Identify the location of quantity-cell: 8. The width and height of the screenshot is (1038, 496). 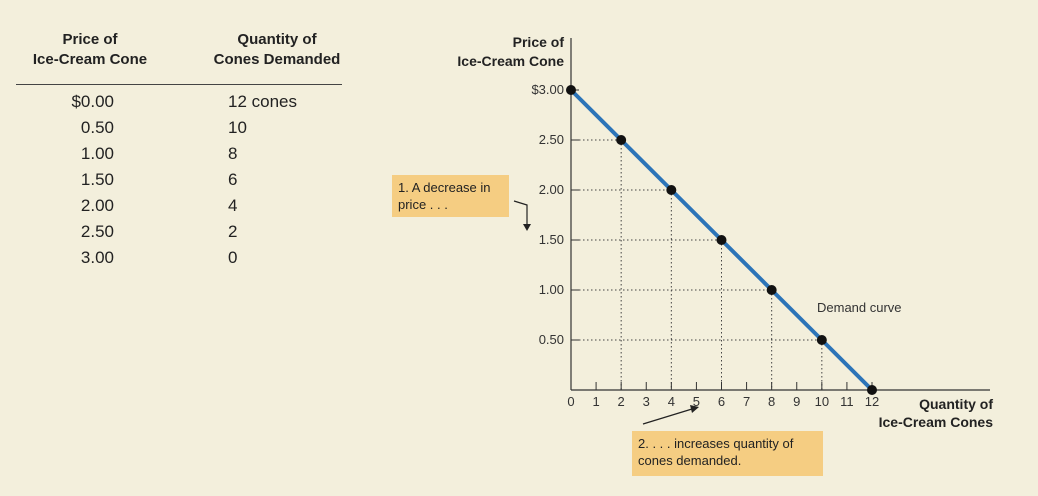
(233, 153).